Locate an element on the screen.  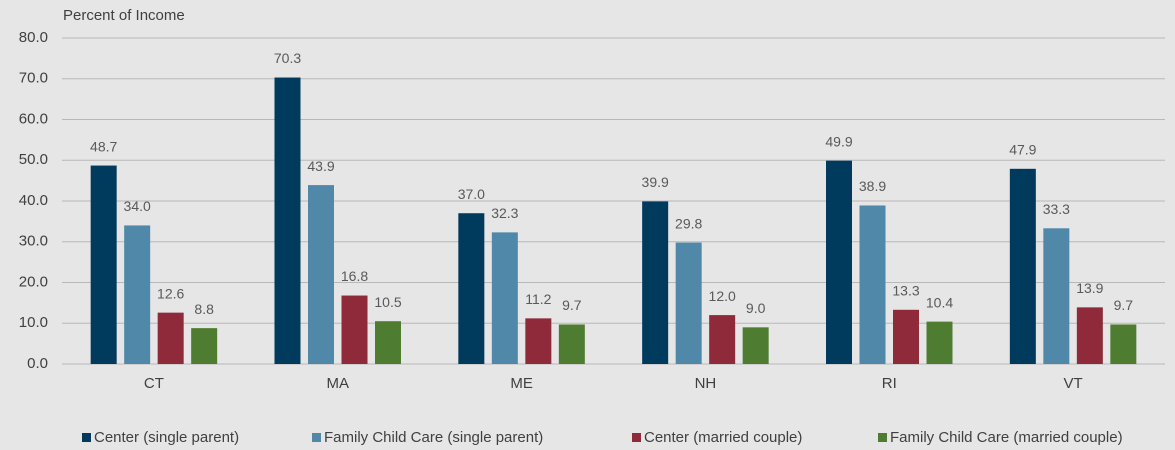
data-label: 37.0 is located at coordinates (471, 194).